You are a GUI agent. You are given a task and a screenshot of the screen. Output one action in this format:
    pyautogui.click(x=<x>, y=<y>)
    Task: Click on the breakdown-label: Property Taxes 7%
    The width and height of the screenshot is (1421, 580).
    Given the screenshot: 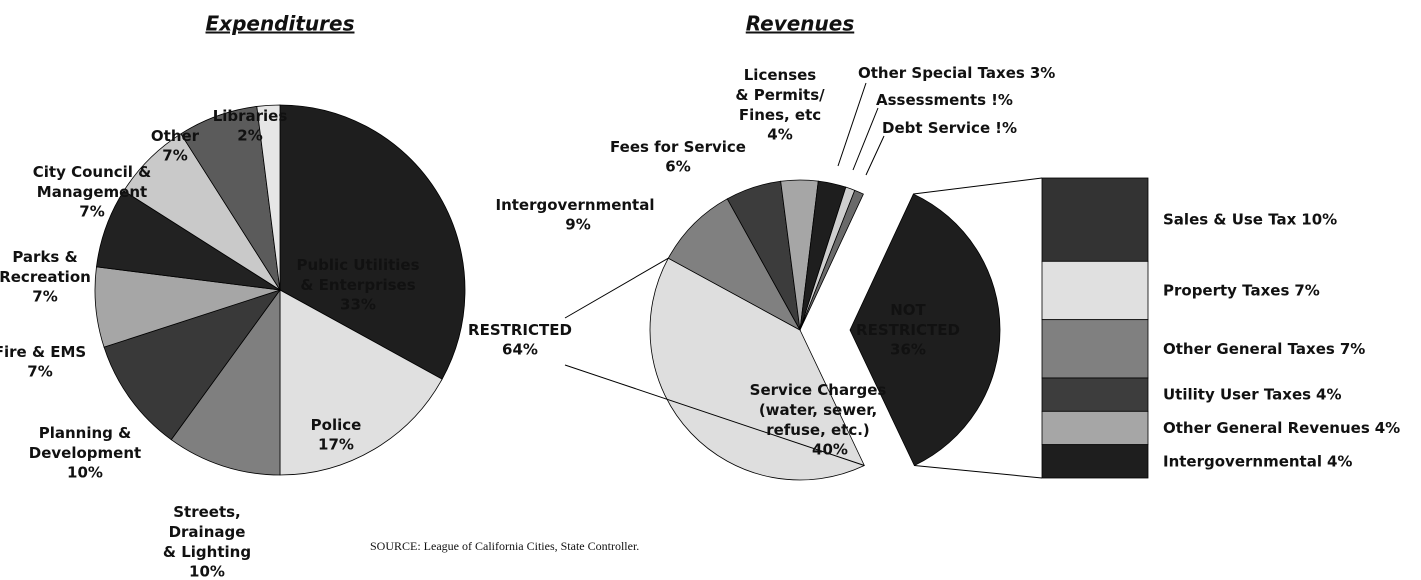 What is the action you would take?
    pyautogui.click(x=1241, y=290)
    